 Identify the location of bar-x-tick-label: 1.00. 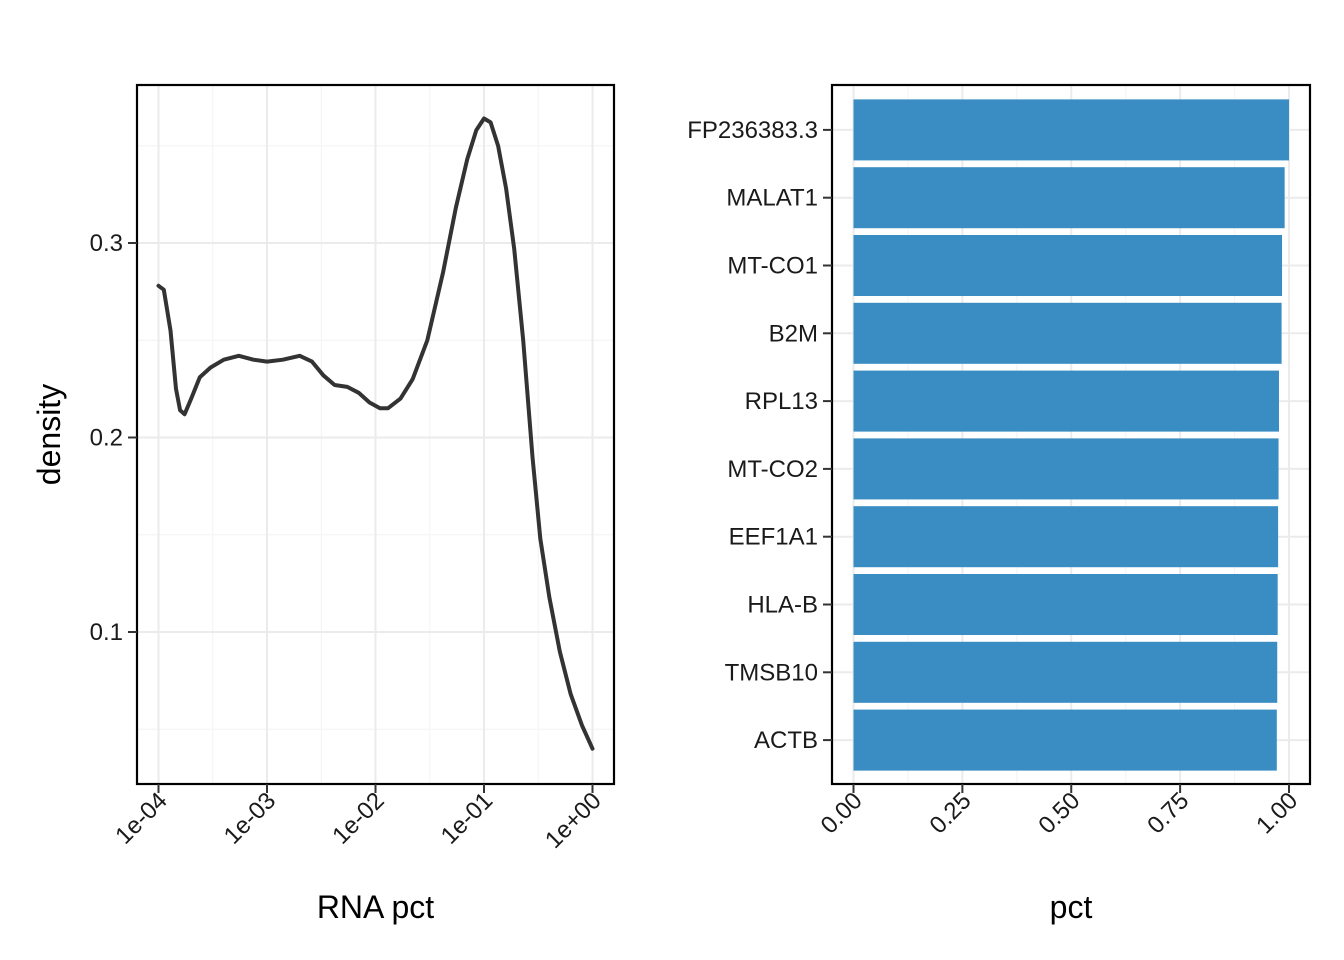
(1277, 813).